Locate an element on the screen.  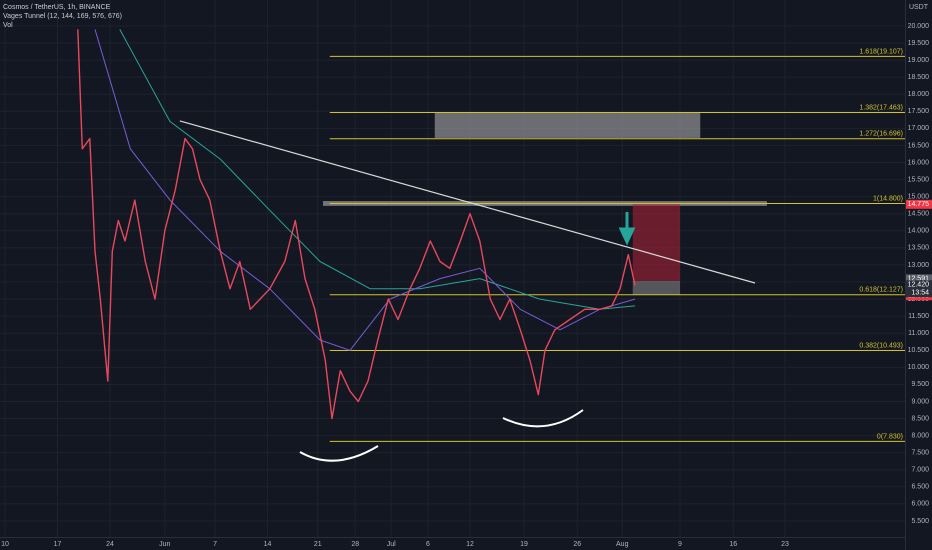
y-tick-label: 6.500 is located at coordinates (920, 487).